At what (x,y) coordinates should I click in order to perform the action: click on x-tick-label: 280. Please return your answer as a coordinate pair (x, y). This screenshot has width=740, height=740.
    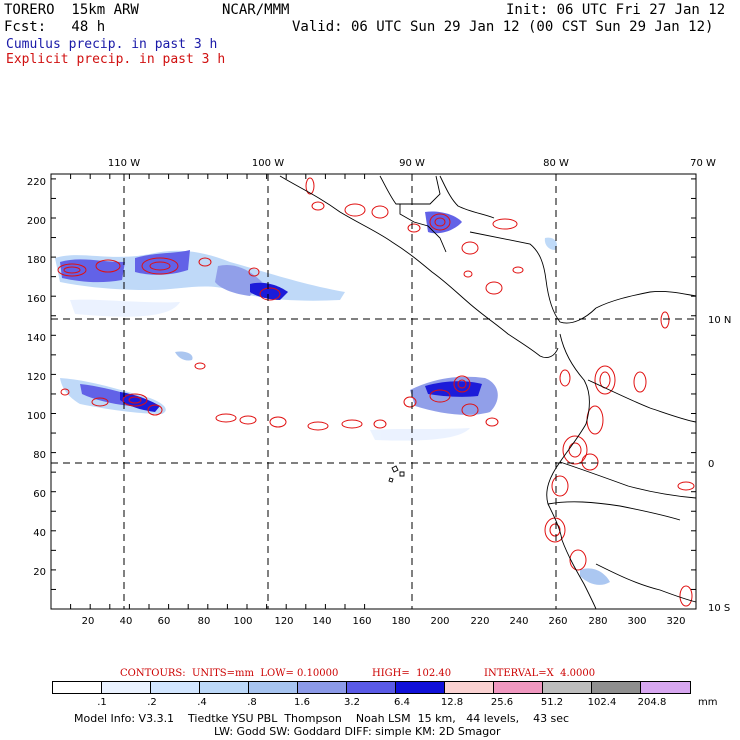
    Looking at the image, I should click on (597, 621).